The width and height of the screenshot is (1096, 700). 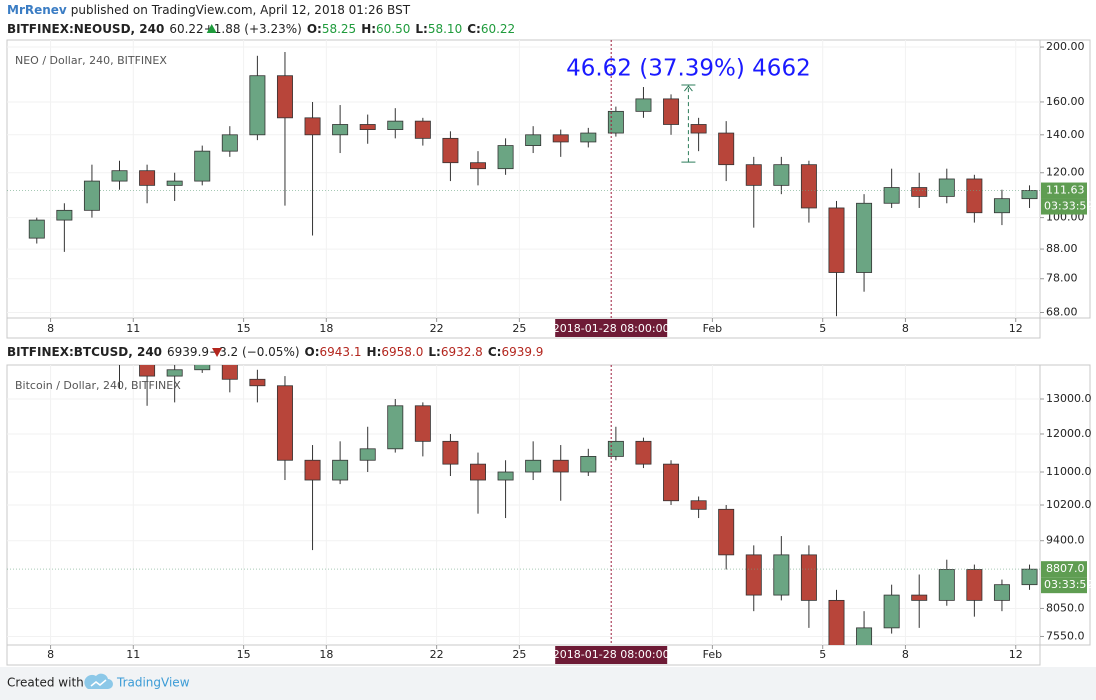 What do you see at coordinates (374, 352) in the screenshot?
I see `quote-label: H:` at bounding box center [374, 352].